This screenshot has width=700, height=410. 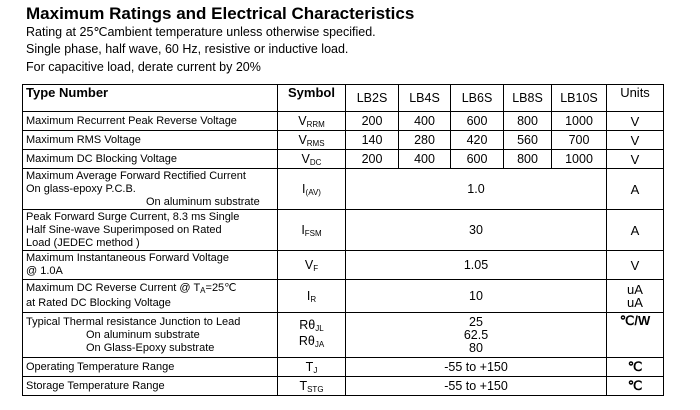 I want to click on value-cell: 280, so click(x=424, y=140).